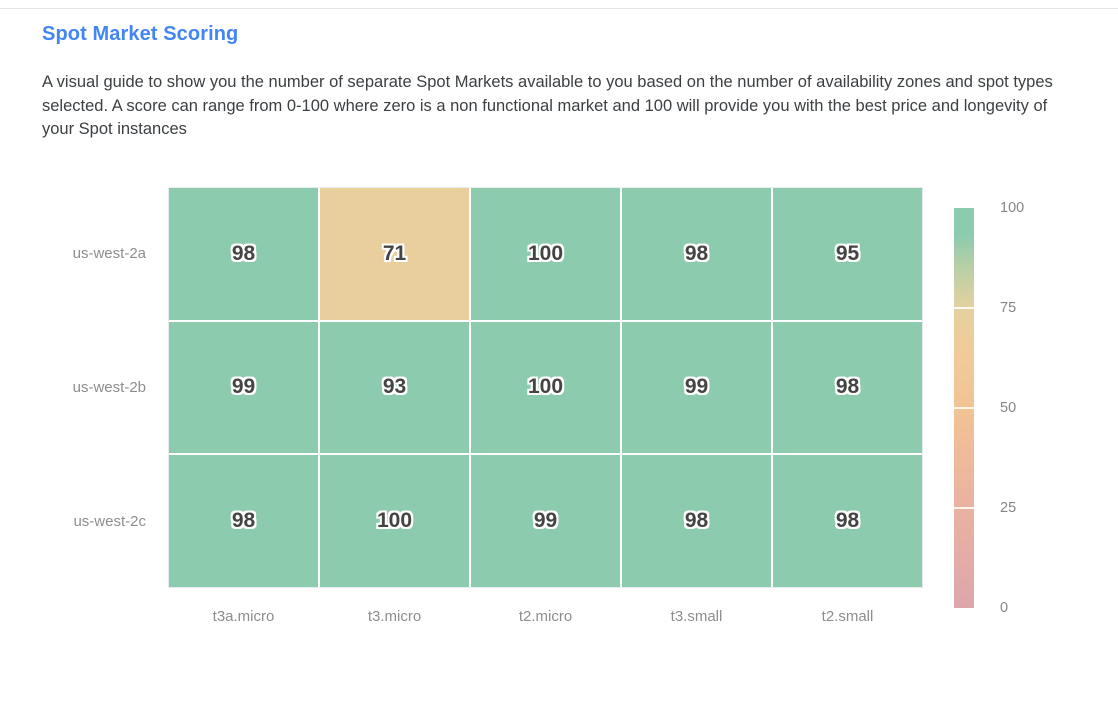 The image size is (1118, 710). I want to click on column-label-t3.small: t3.small, so click(696, 616).